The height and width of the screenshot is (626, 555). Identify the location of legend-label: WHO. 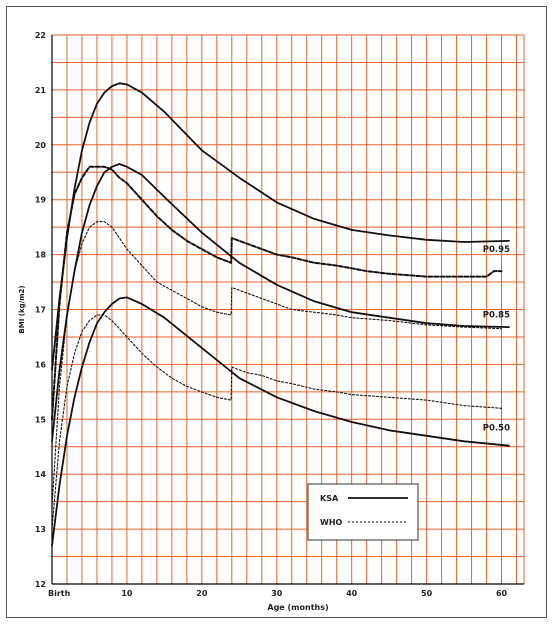
(331, 522).